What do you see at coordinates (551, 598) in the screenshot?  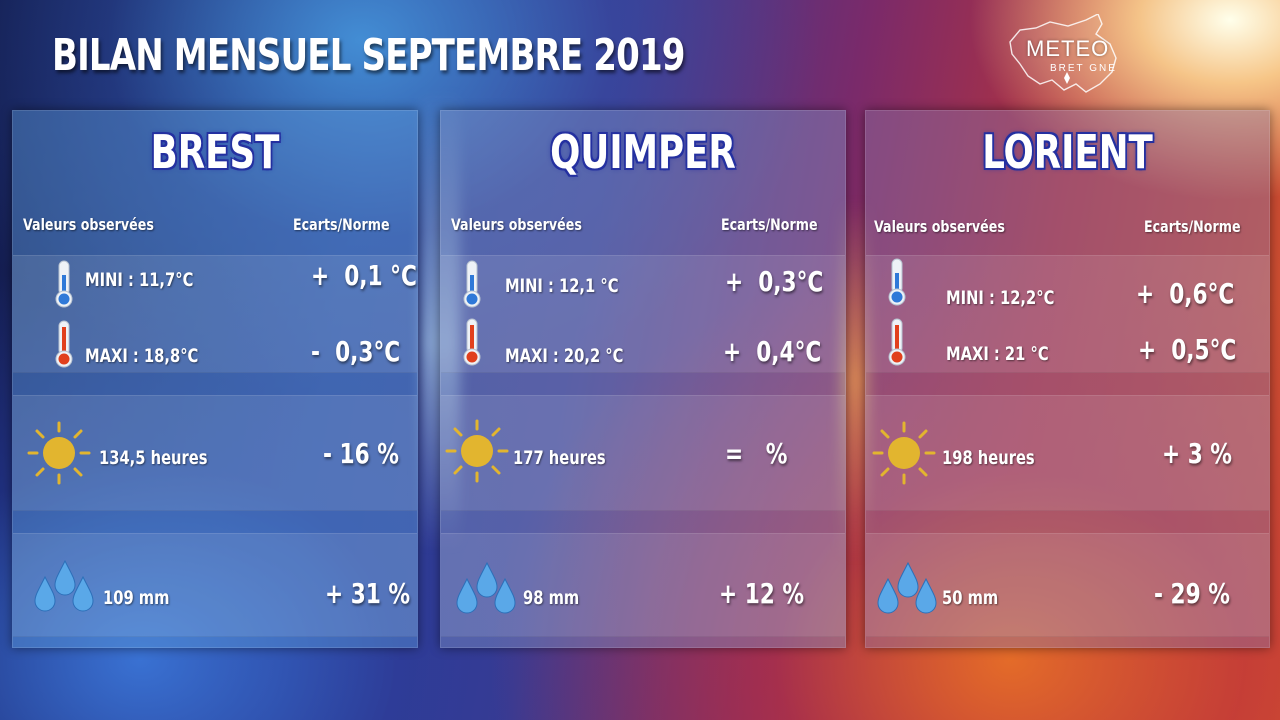 I see `rainfall-amount: 98 mm` at bounding box center [551, 598].